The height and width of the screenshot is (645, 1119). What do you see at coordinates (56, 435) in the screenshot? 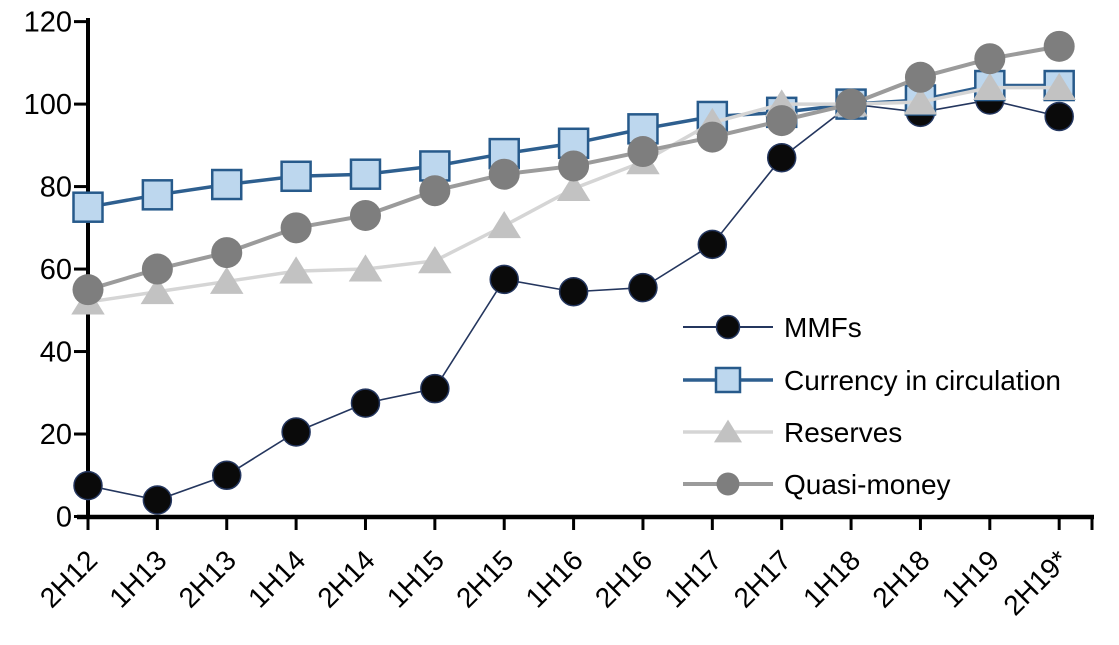
I see `y-tick-label: 20` at bounding box center [56, 435].